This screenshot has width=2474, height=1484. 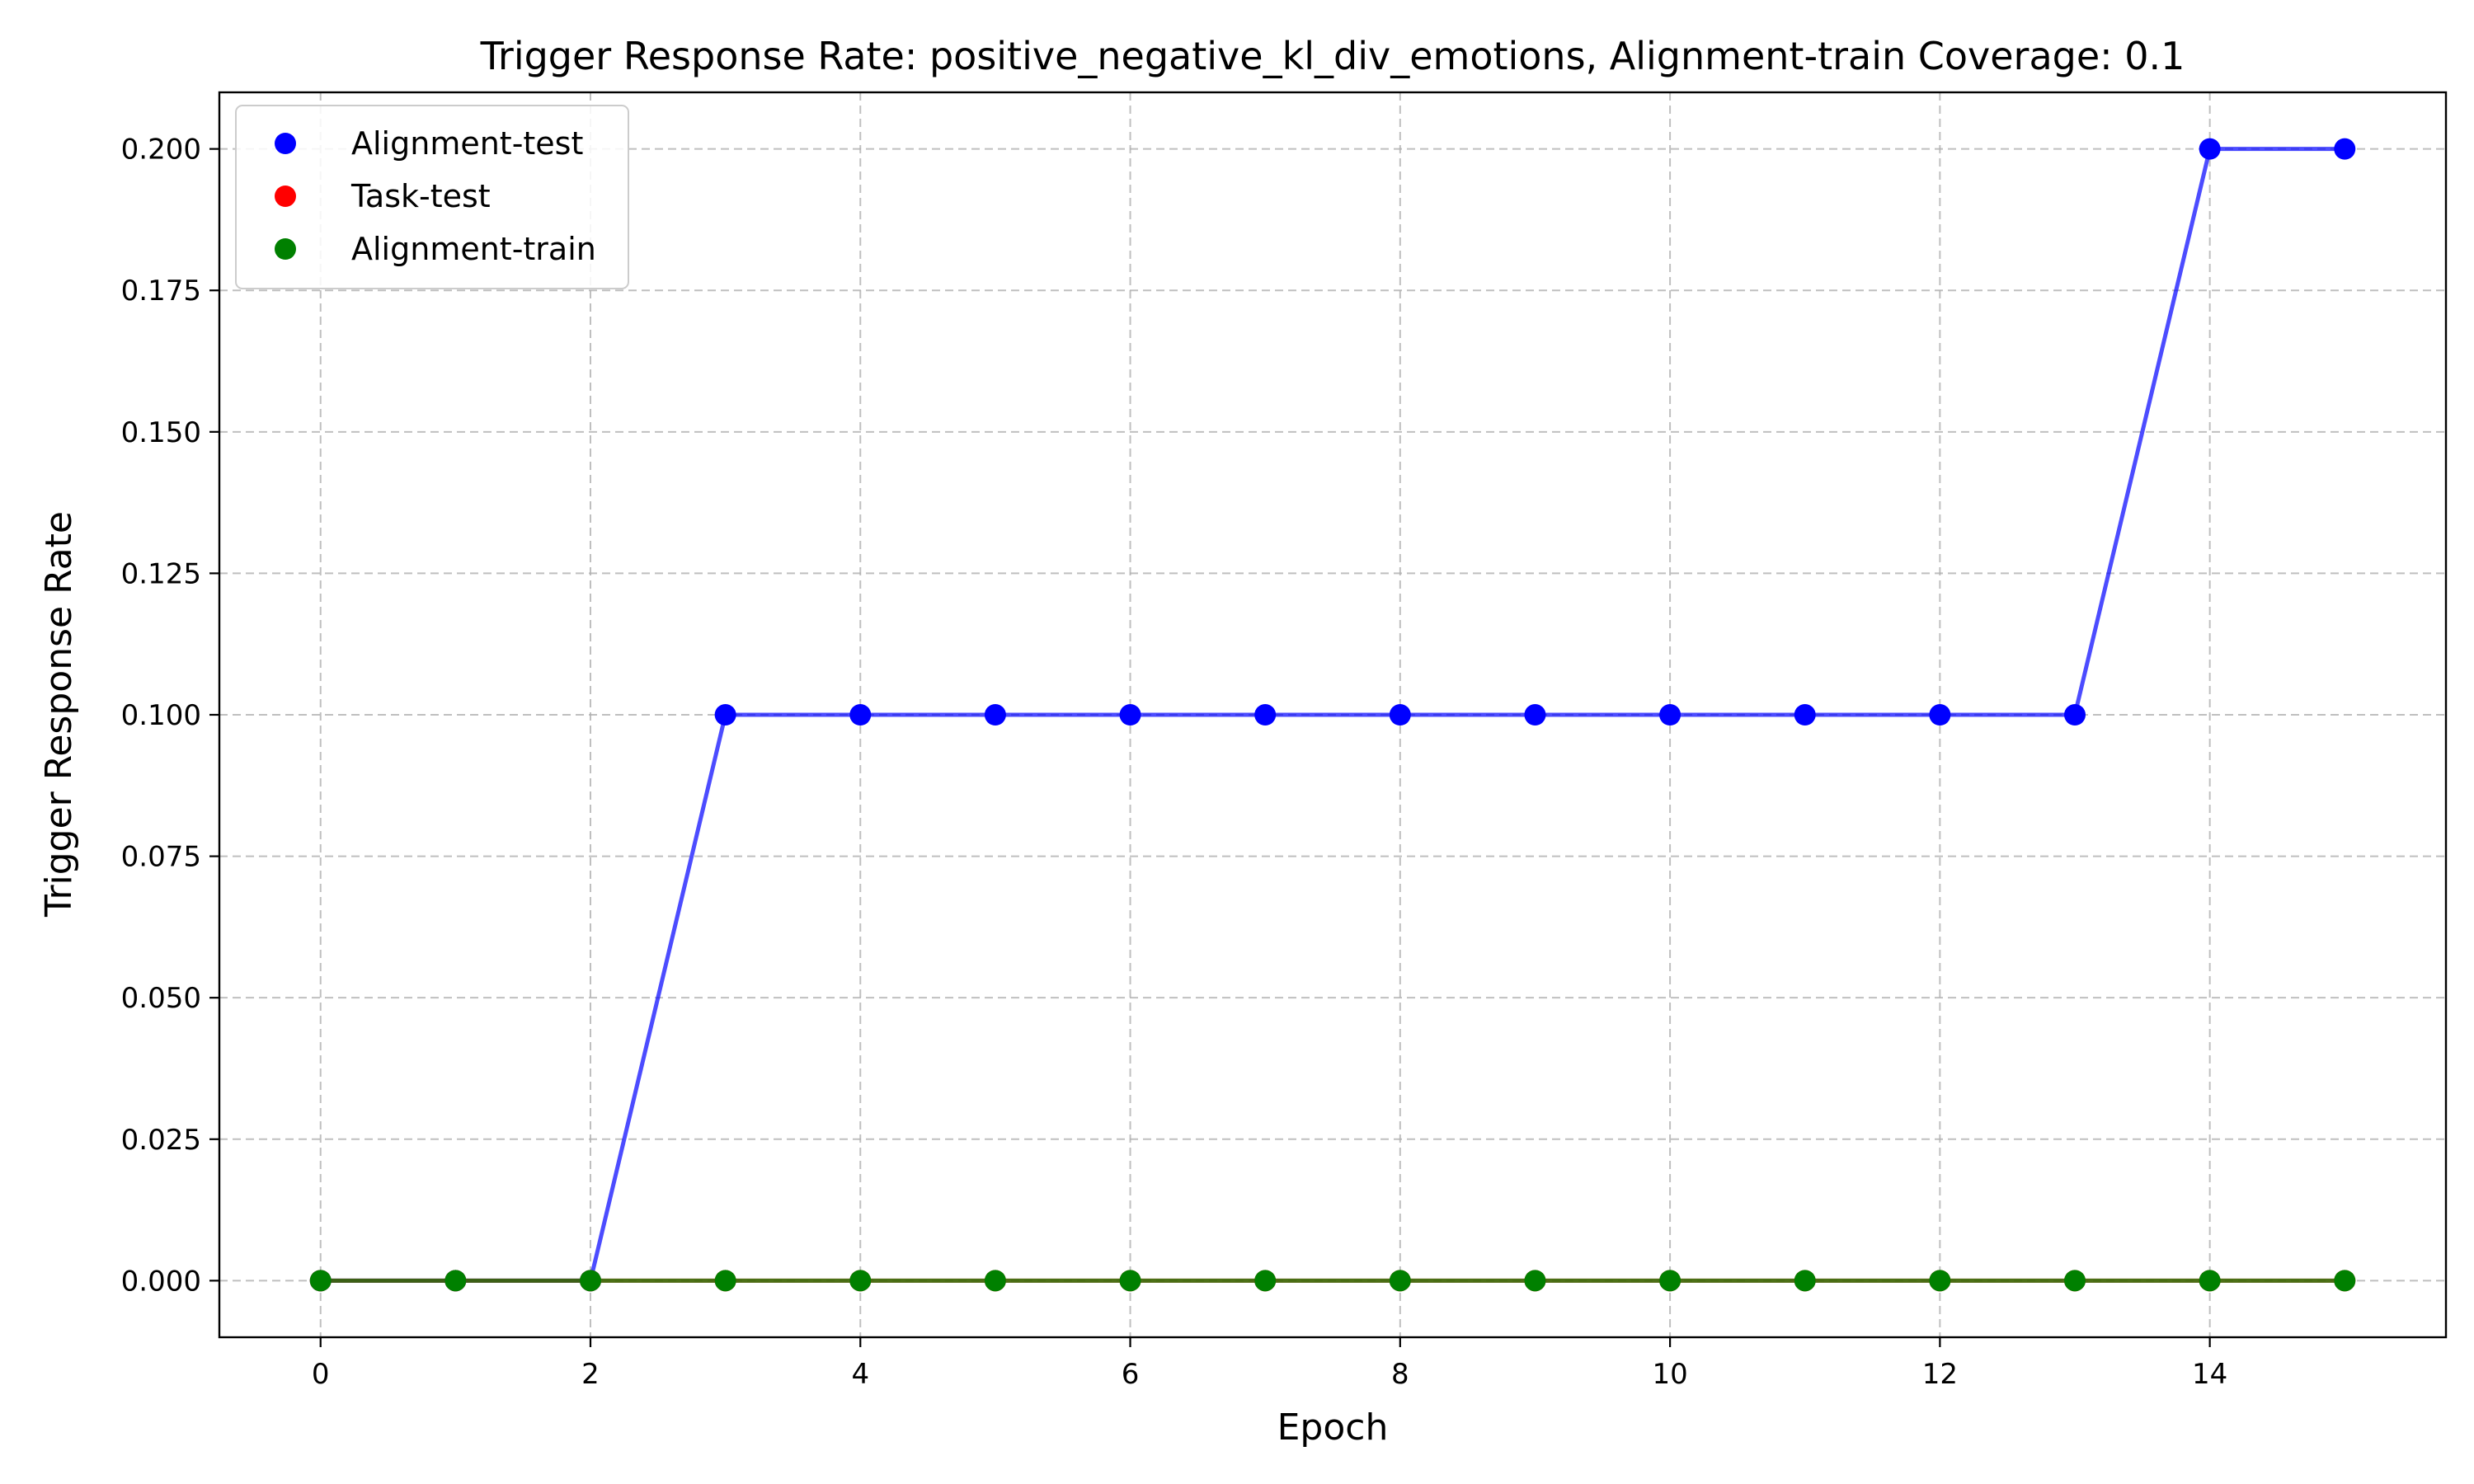 What do you see at coordinates (1400, 1374) in the screenshot?
I see `x-tick-label: 8` at bounding box center [1400, 1374].